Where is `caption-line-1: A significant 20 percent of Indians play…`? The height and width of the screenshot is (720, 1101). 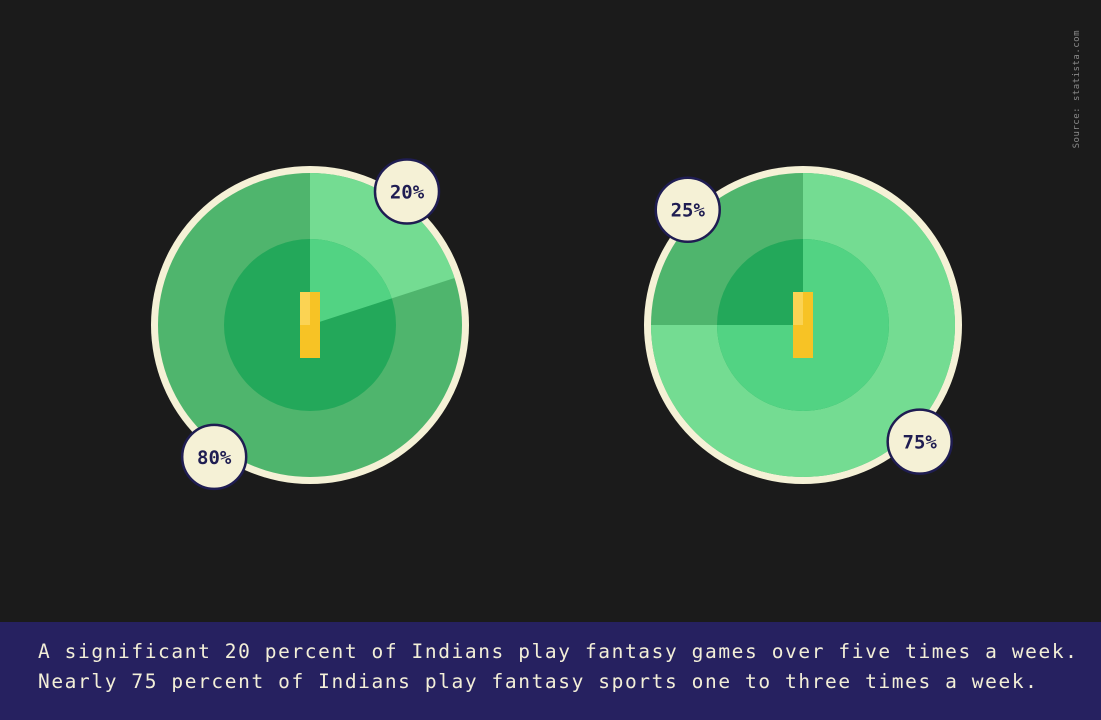 caption-line-1: A significant 20 percent of Indians play… is located at coordinates (558, 651).